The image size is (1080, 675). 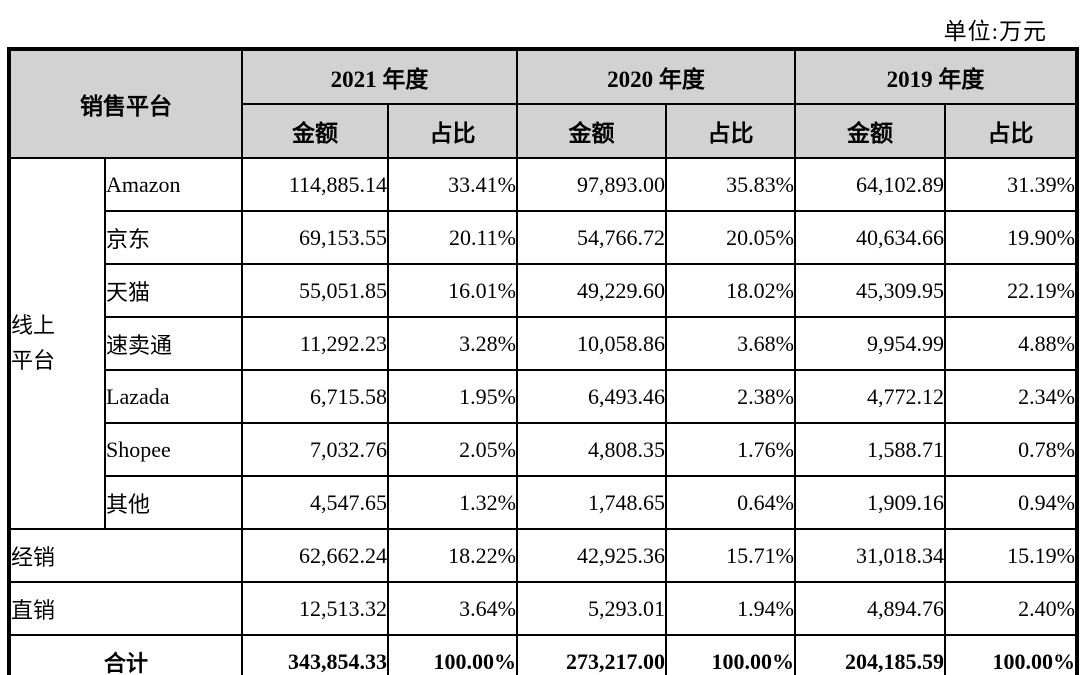 I want to click on ratio-header-2021: 占比, so click(x=452, y=131).